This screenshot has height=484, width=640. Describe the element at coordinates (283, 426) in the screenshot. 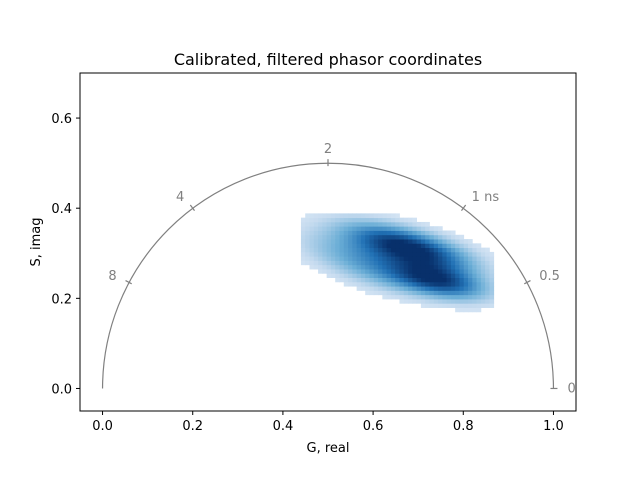

I see `x-tick-label: 0.4` at that location.